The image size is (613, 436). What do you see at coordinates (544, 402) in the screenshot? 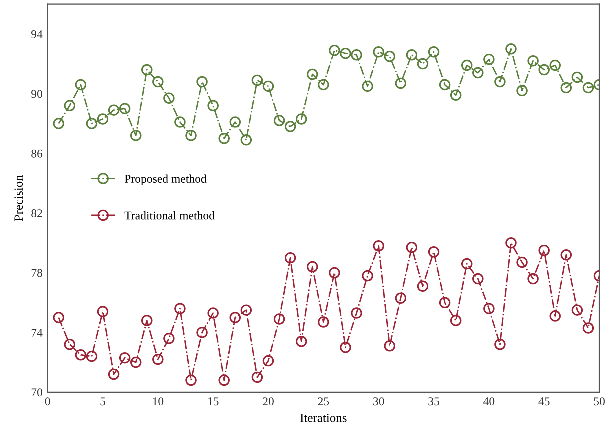
I see `x-tick-label: 45` at bounding box center [544, 402].